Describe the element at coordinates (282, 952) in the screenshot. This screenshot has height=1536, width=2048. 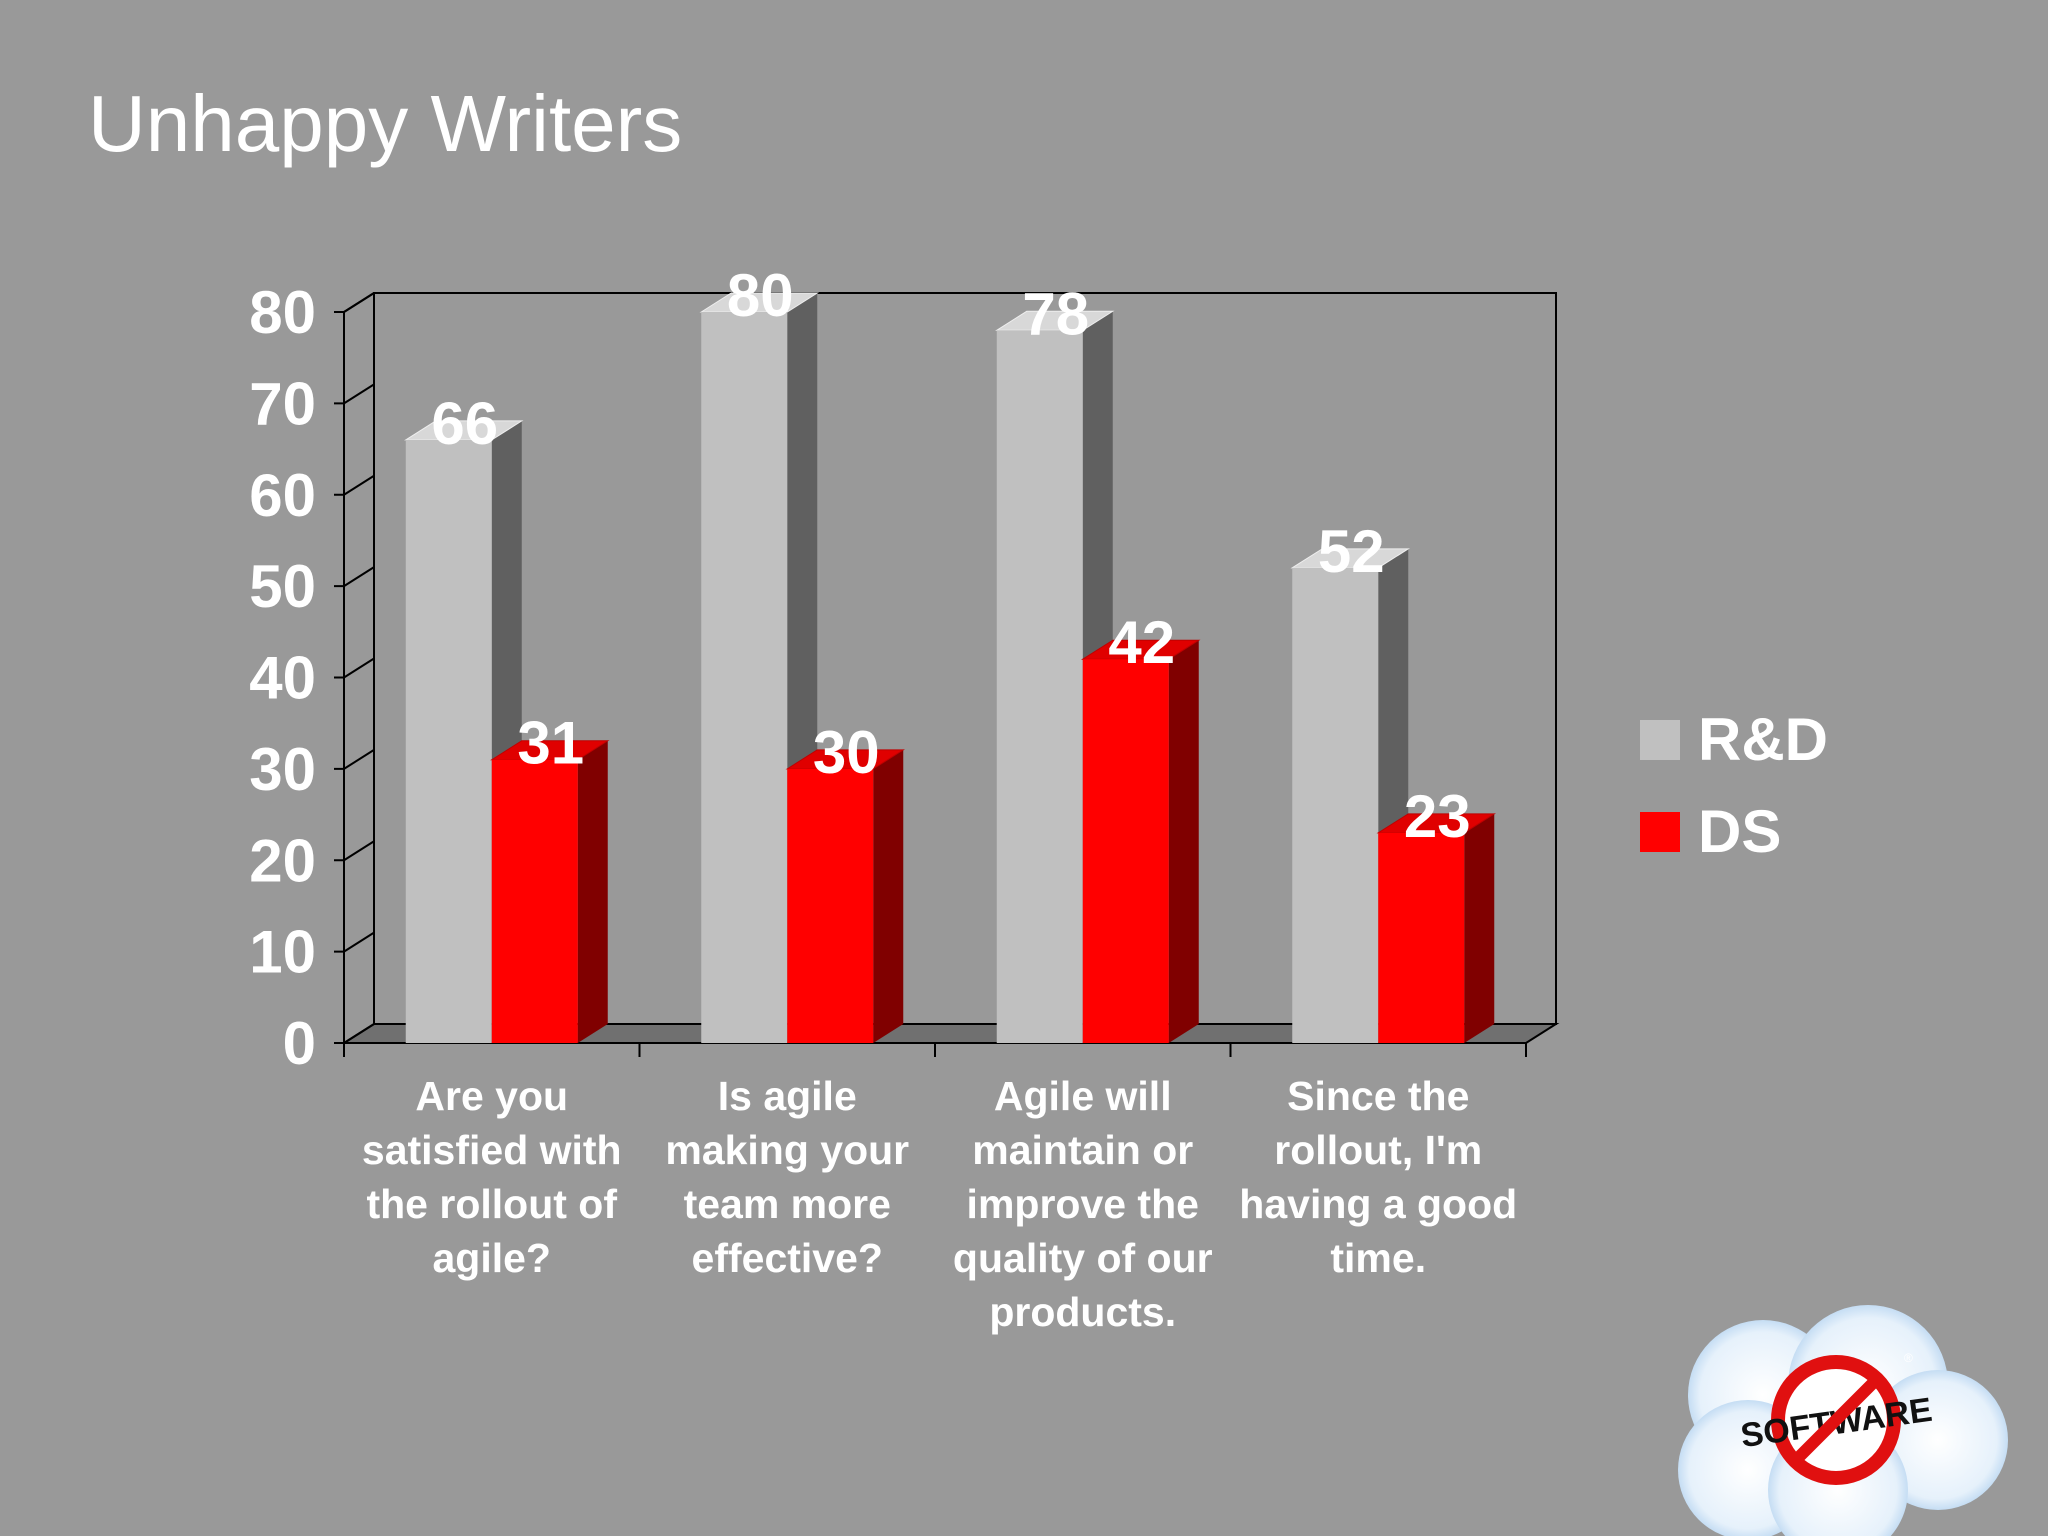
I see `y-tick-label: 10` at that location.